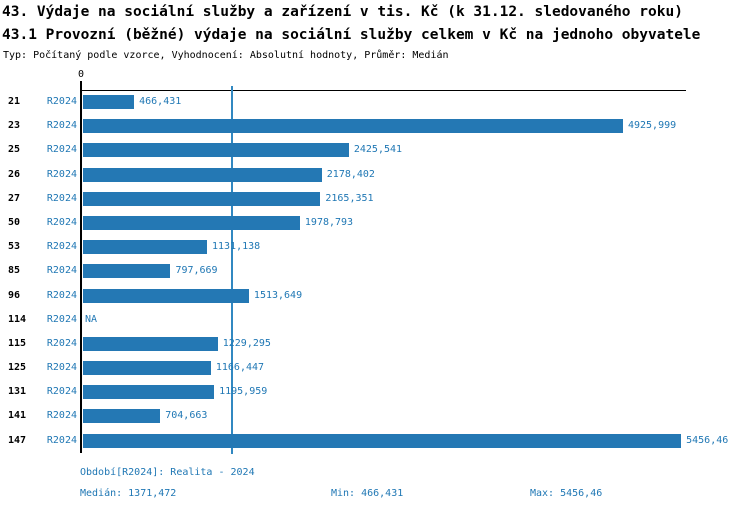  What do you see at coordinates (375, 199) in the screenshot?
I see `chart-row: 27 R2024 2165,351` at bounding box center [375, 199].